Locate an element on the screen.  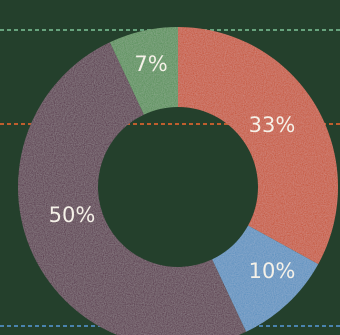
slice-label: 10% is located at coordinates (272, 271).